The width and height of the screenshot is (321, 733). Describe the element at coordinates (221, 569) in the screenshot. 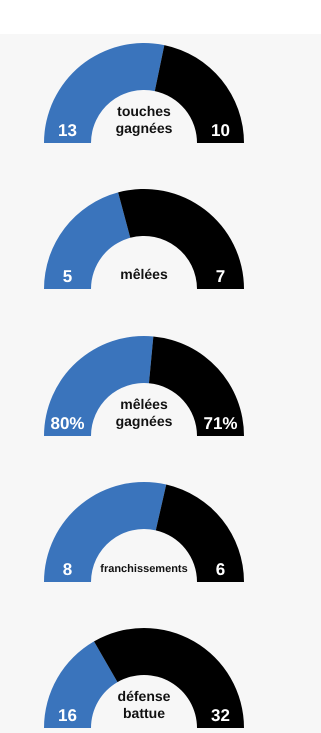

I see `data-label: 6` at that location.